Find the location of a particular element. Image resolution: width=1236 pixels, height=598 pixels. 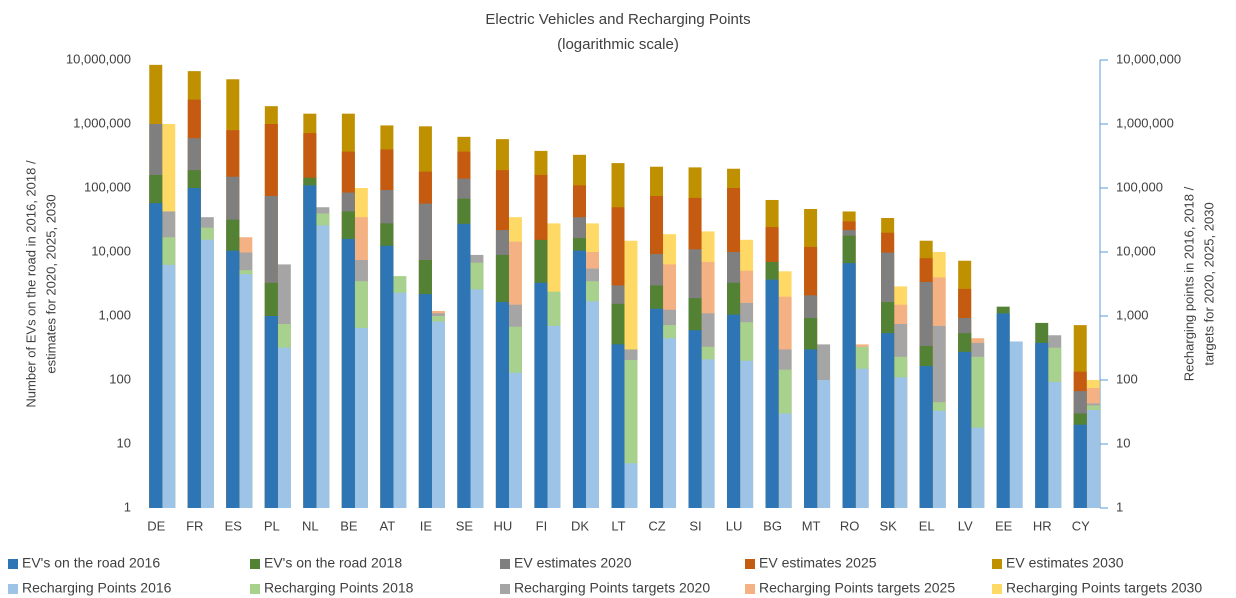

x-tick-label: LU is located at coordinates (734, 525).